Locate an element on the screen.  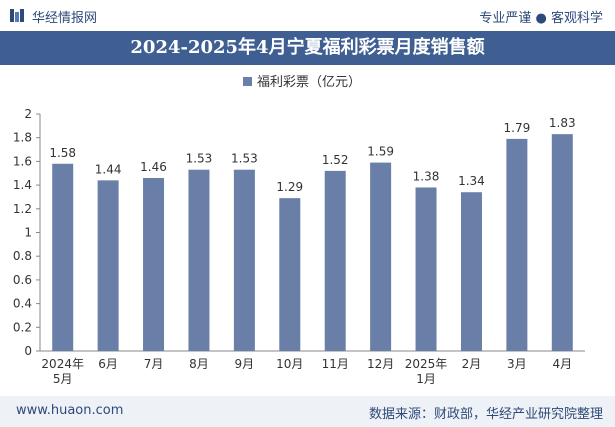
x-tick-label: 2025年 1月 is located at coordinates (426, 371).